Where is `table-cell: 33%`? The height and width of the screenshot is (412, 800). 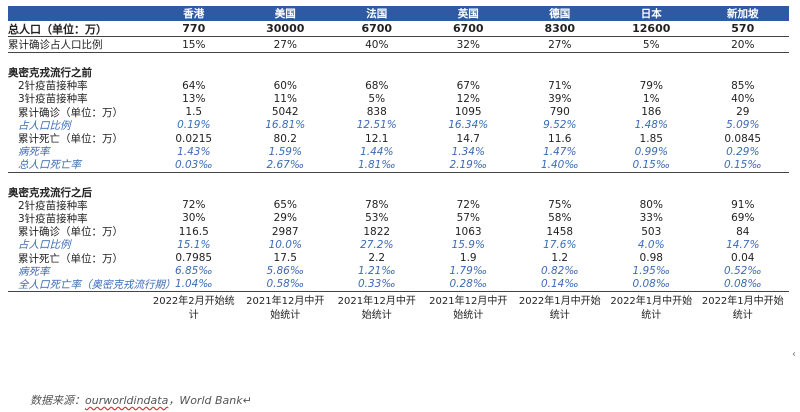 table-cell: 33% is located at coordinates (651, 218).